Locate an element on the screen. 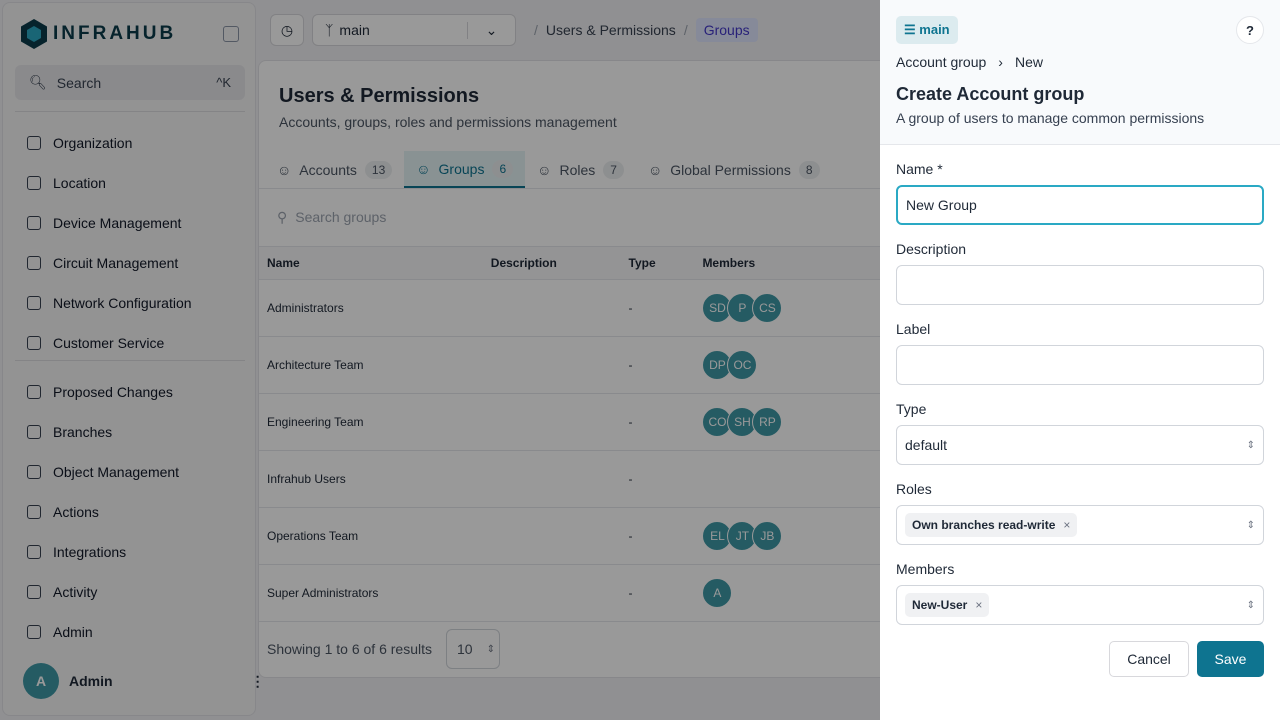  tab-label: Global Permissions is located at coordinates (730, 169).